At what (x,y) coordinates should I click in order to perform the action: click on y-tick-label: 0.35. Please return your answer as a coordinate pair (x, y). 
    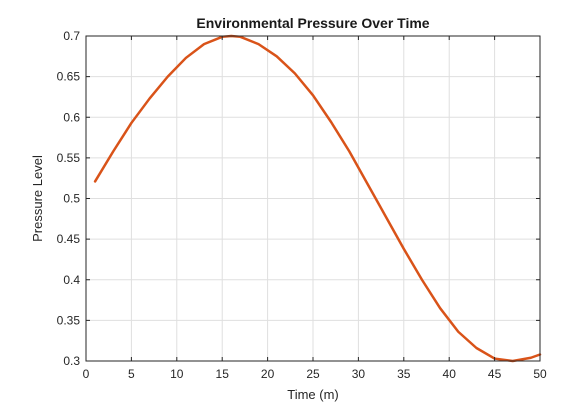
    Looking at the image, I should click on (69, 320).